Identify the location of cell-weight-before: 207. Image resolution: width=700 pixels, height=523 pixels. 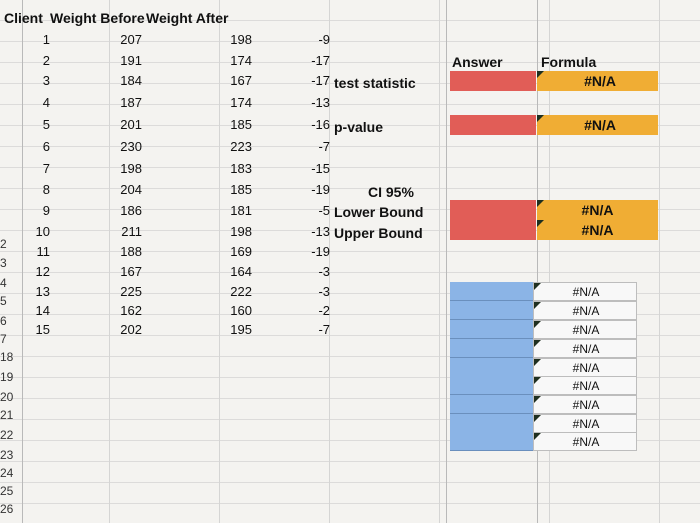
(131, 39).